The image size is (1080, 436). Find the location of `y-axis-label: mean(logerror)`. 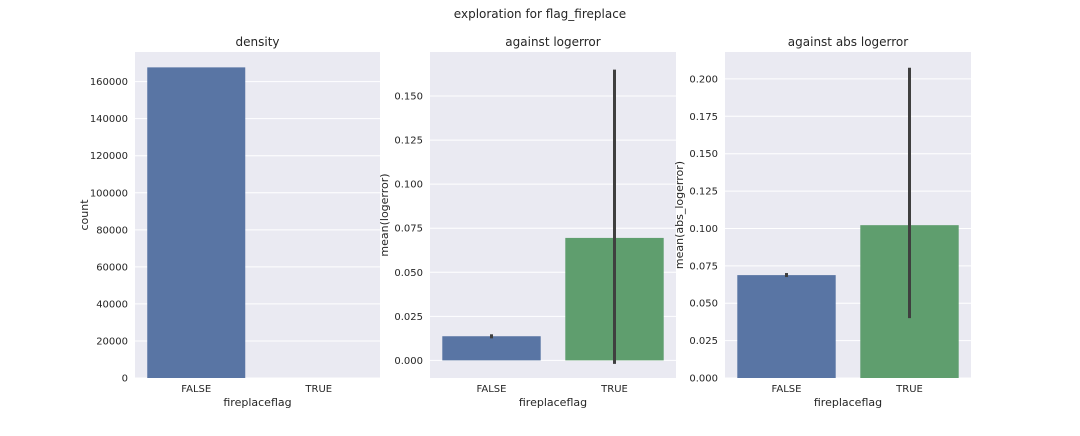

y-axis-label: mean(logerror) is located at coordinates (384, 214).